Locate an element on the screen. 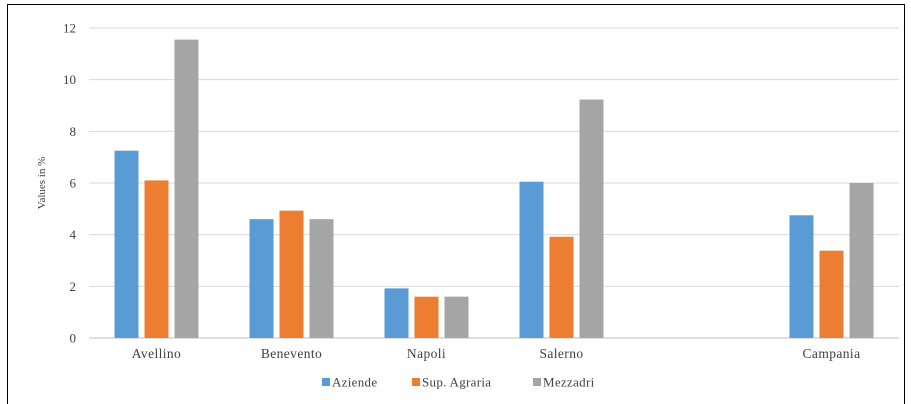  y-tick-label: 2 is located at coordinates (73, 286).